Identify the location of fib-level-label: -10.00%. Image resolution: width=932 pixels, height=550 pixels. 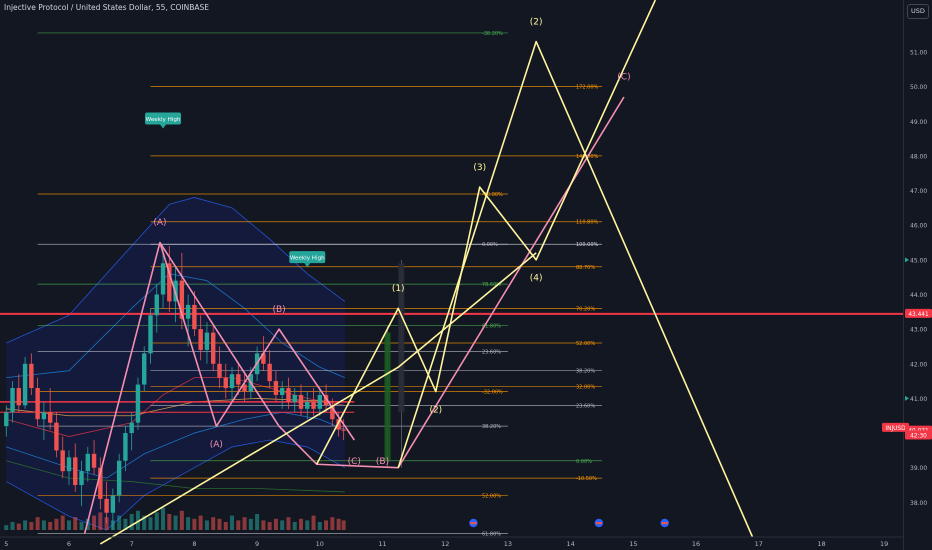
(492, 195).